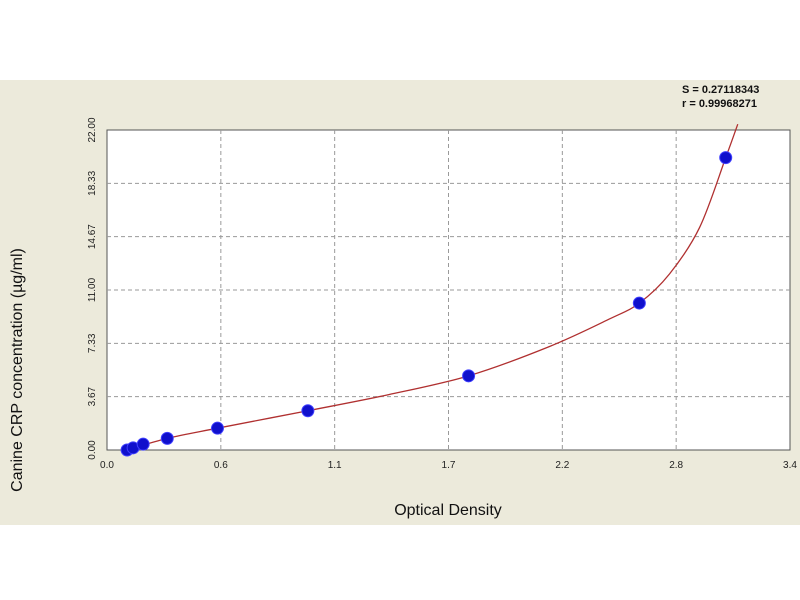  Describe the element at coordinates (719, 104) in the screenshot. I see `stat-r: r = 0.99968271` at that location.